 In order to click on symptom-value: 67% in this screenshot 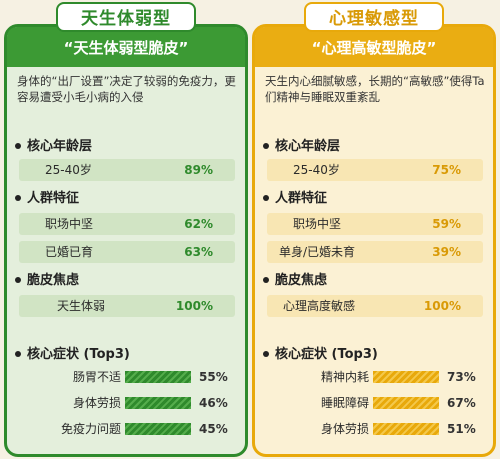, I will do `click(461, 403)`.